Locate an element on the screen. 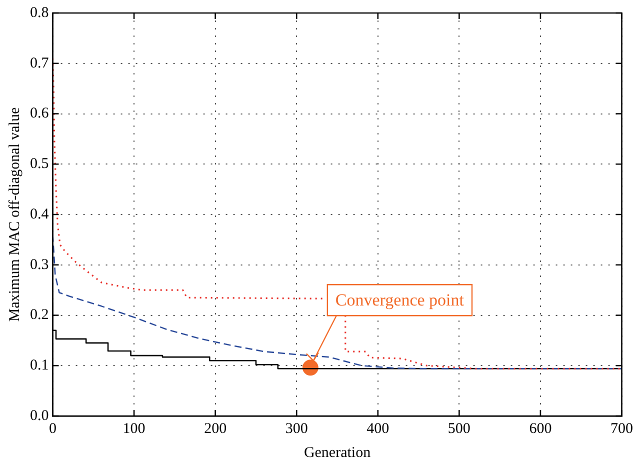  x-tick-label: 0 is located at coordinates (52, 428).